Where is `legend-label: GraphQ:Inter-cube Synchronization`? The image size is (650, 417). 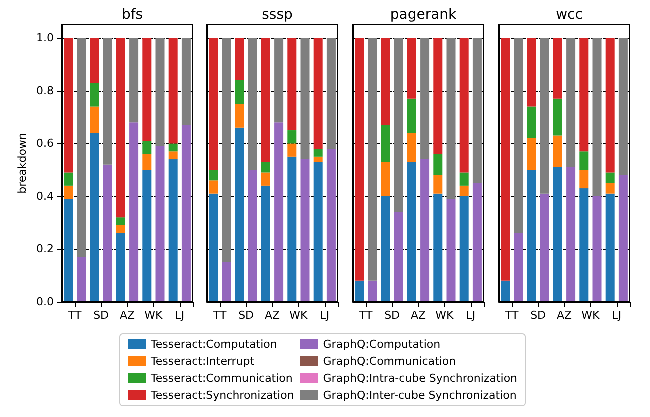 legend-label: GraphQ:Inter-cube Synchronization is located at coordinates (420, 395).